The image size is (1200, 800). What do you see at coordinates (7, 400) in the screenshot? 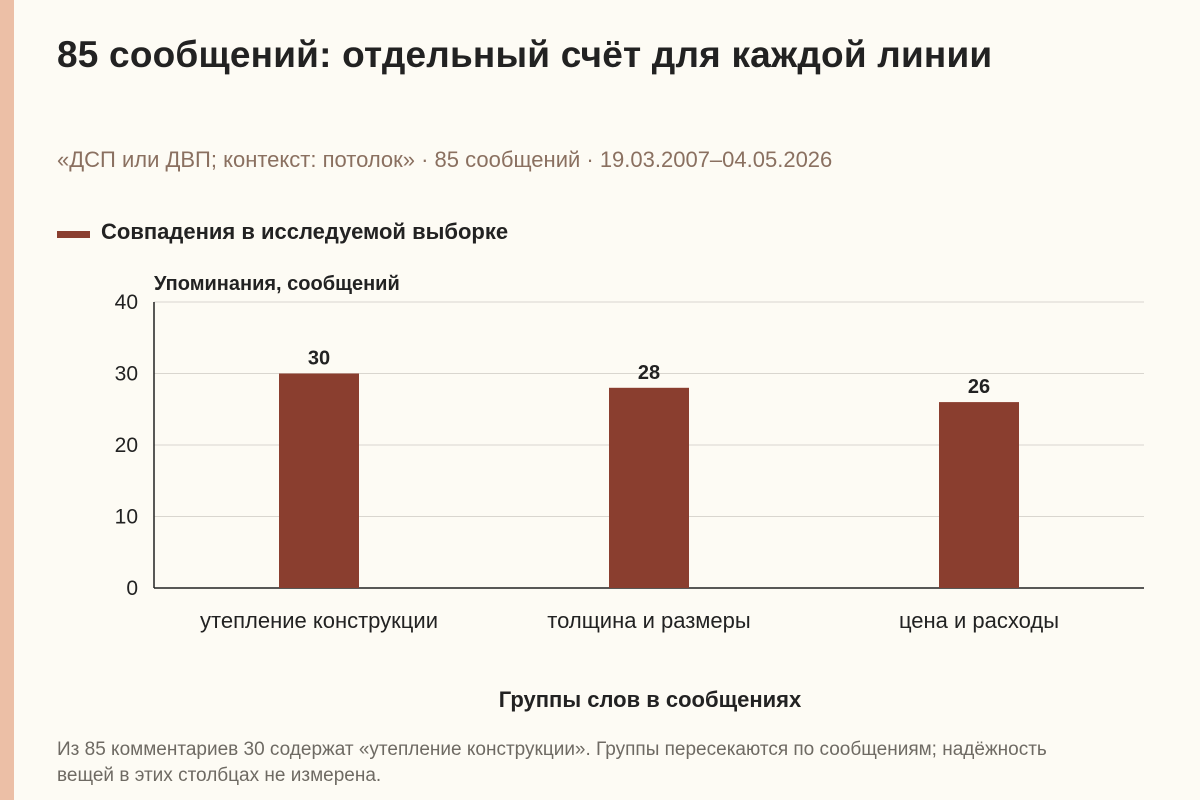
I see `accent-strip` at bounding box center [7, 400].